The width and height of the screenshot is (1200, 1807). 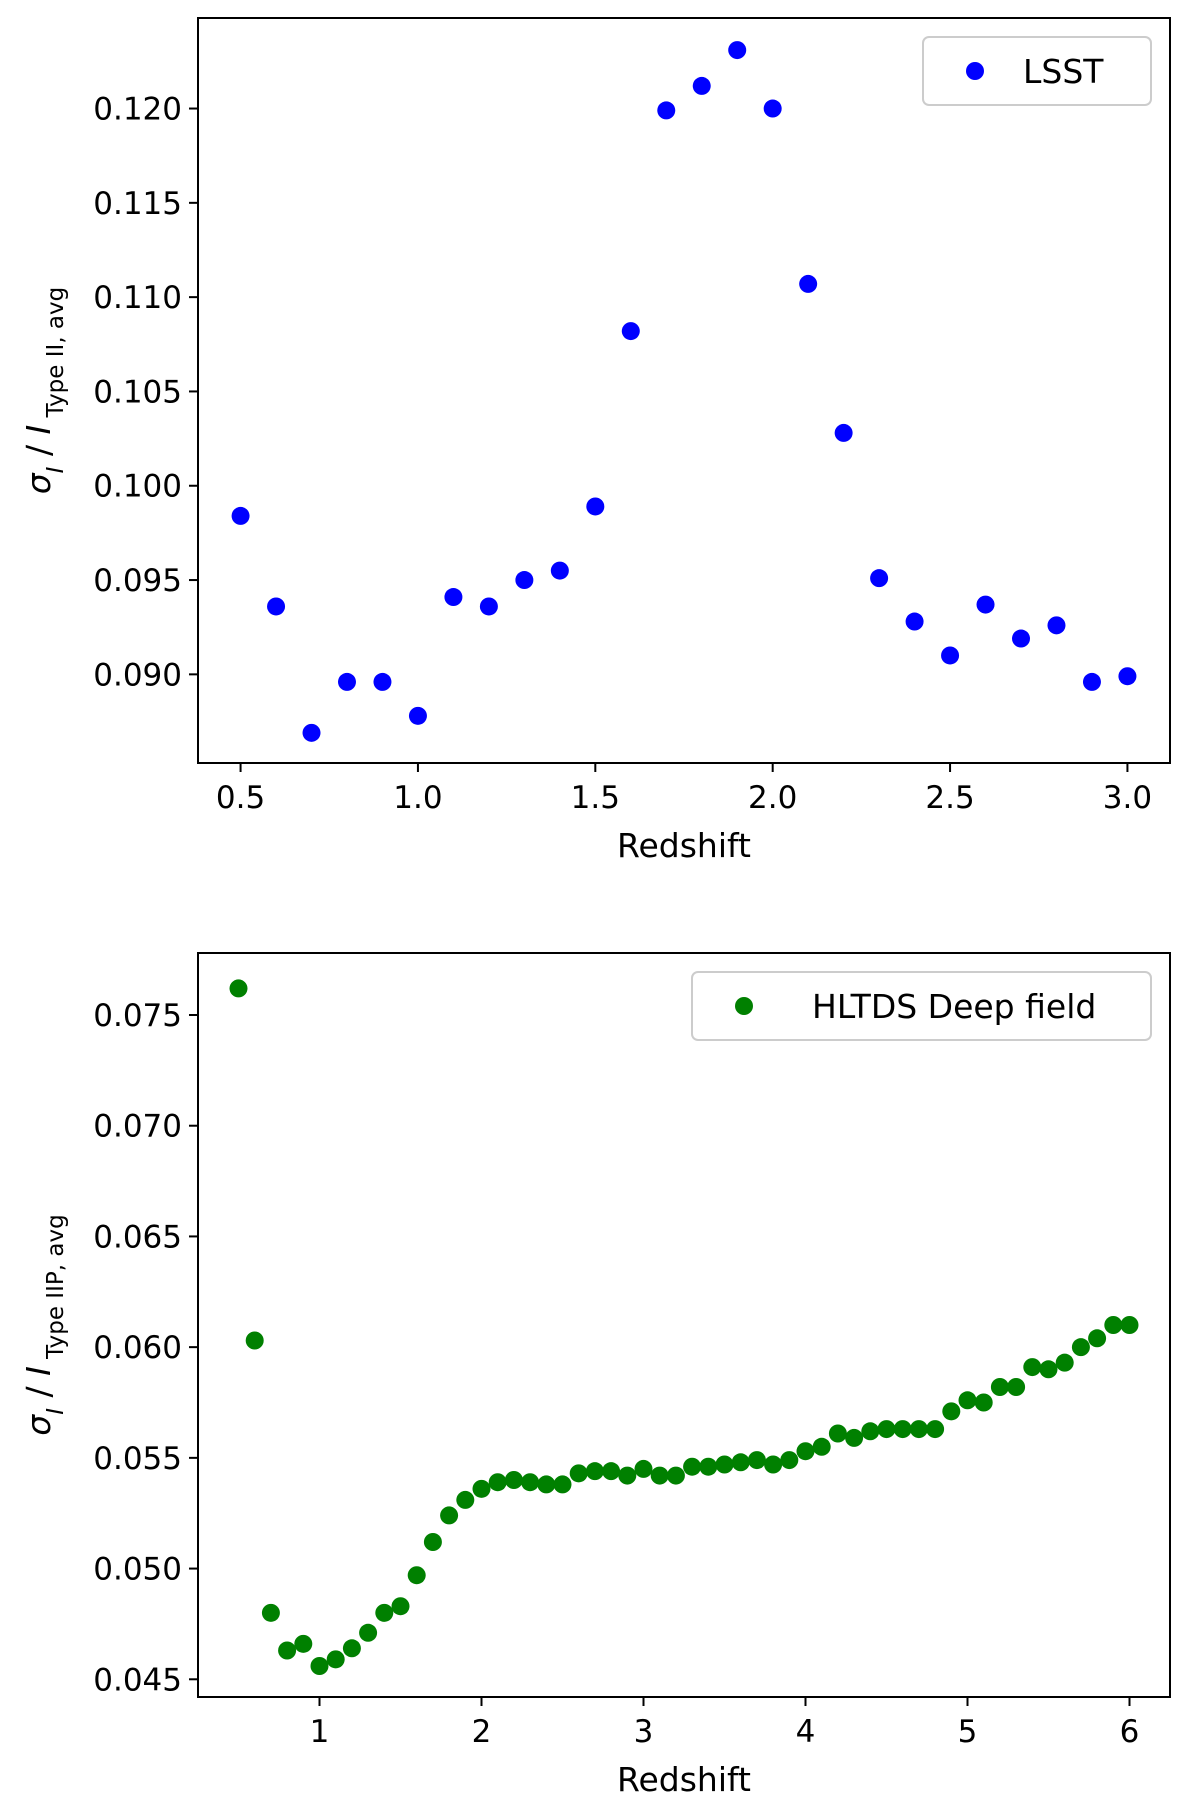 What do you see at coordinates (137, 675) in the screenshot?
I see `y-tick-label: 0.090` at bounding box center [137, 675].